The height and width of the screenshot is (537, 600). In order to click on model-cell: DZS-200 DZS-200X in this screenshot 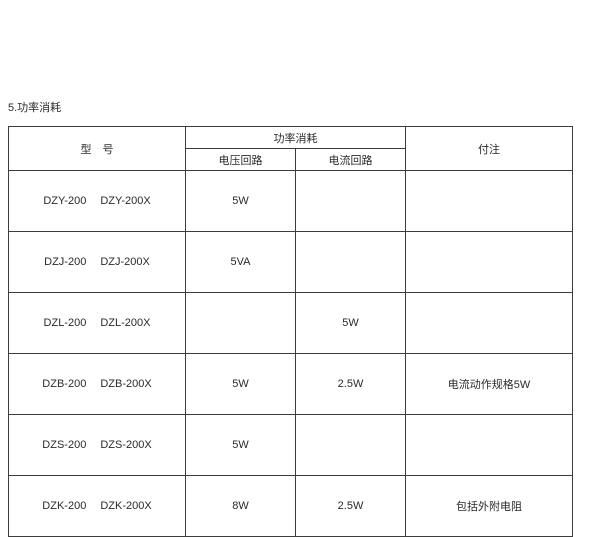, I will do `click(97, 445)`.